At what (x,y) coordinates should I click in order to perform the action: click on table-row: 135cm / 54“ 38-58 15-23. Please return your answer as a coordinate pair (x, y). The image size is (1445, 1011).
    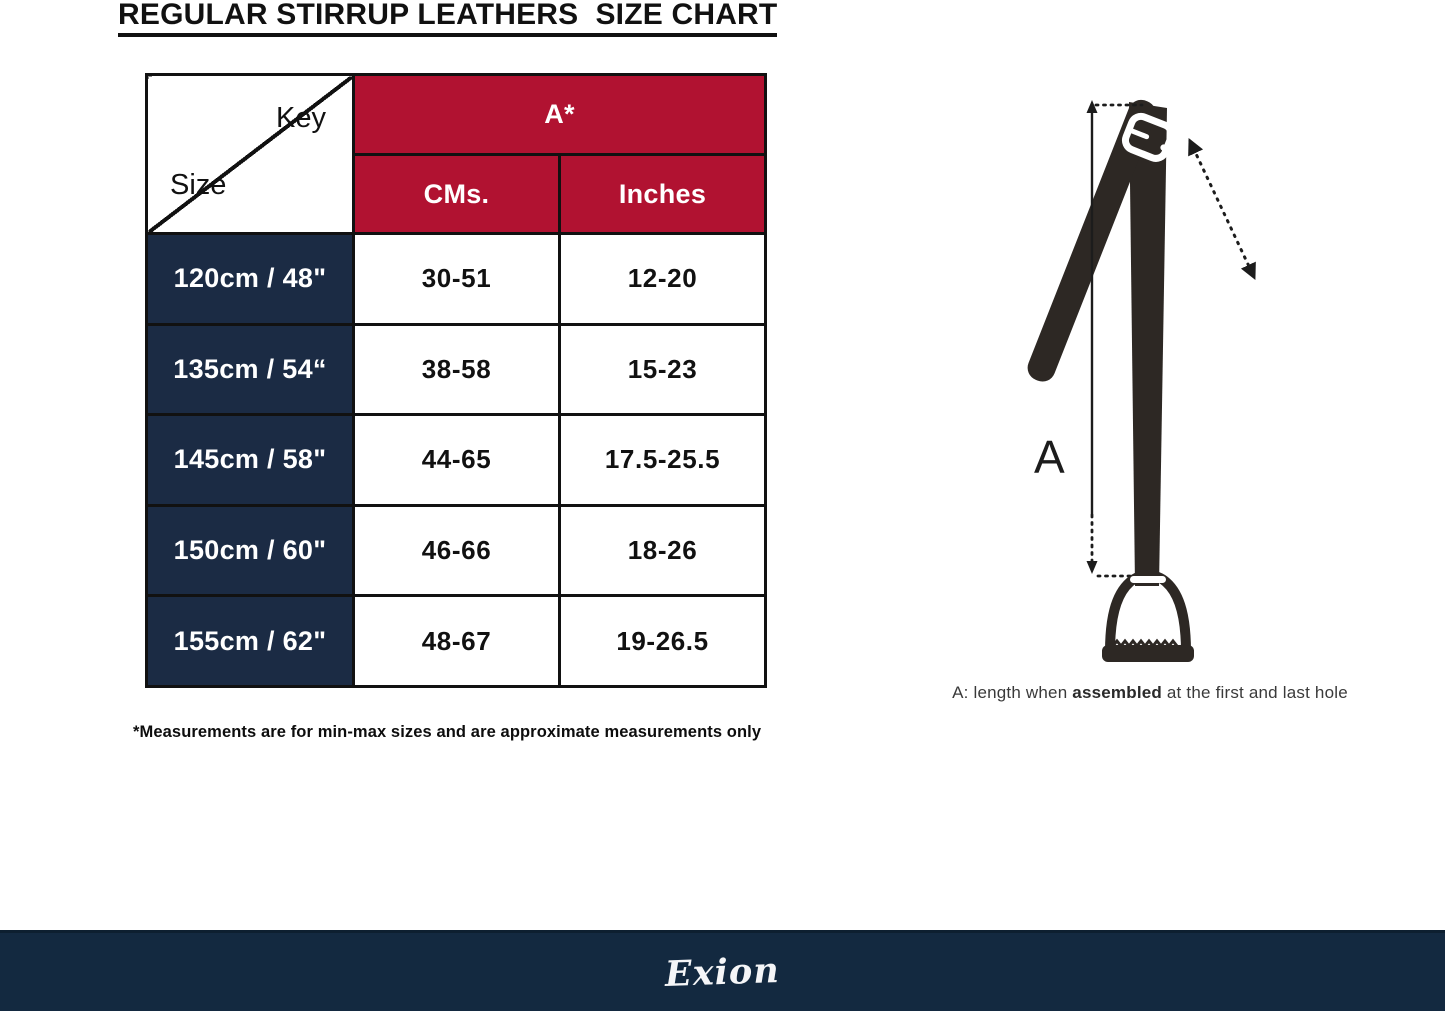
    Looking at the image, I should click on (456, 369).